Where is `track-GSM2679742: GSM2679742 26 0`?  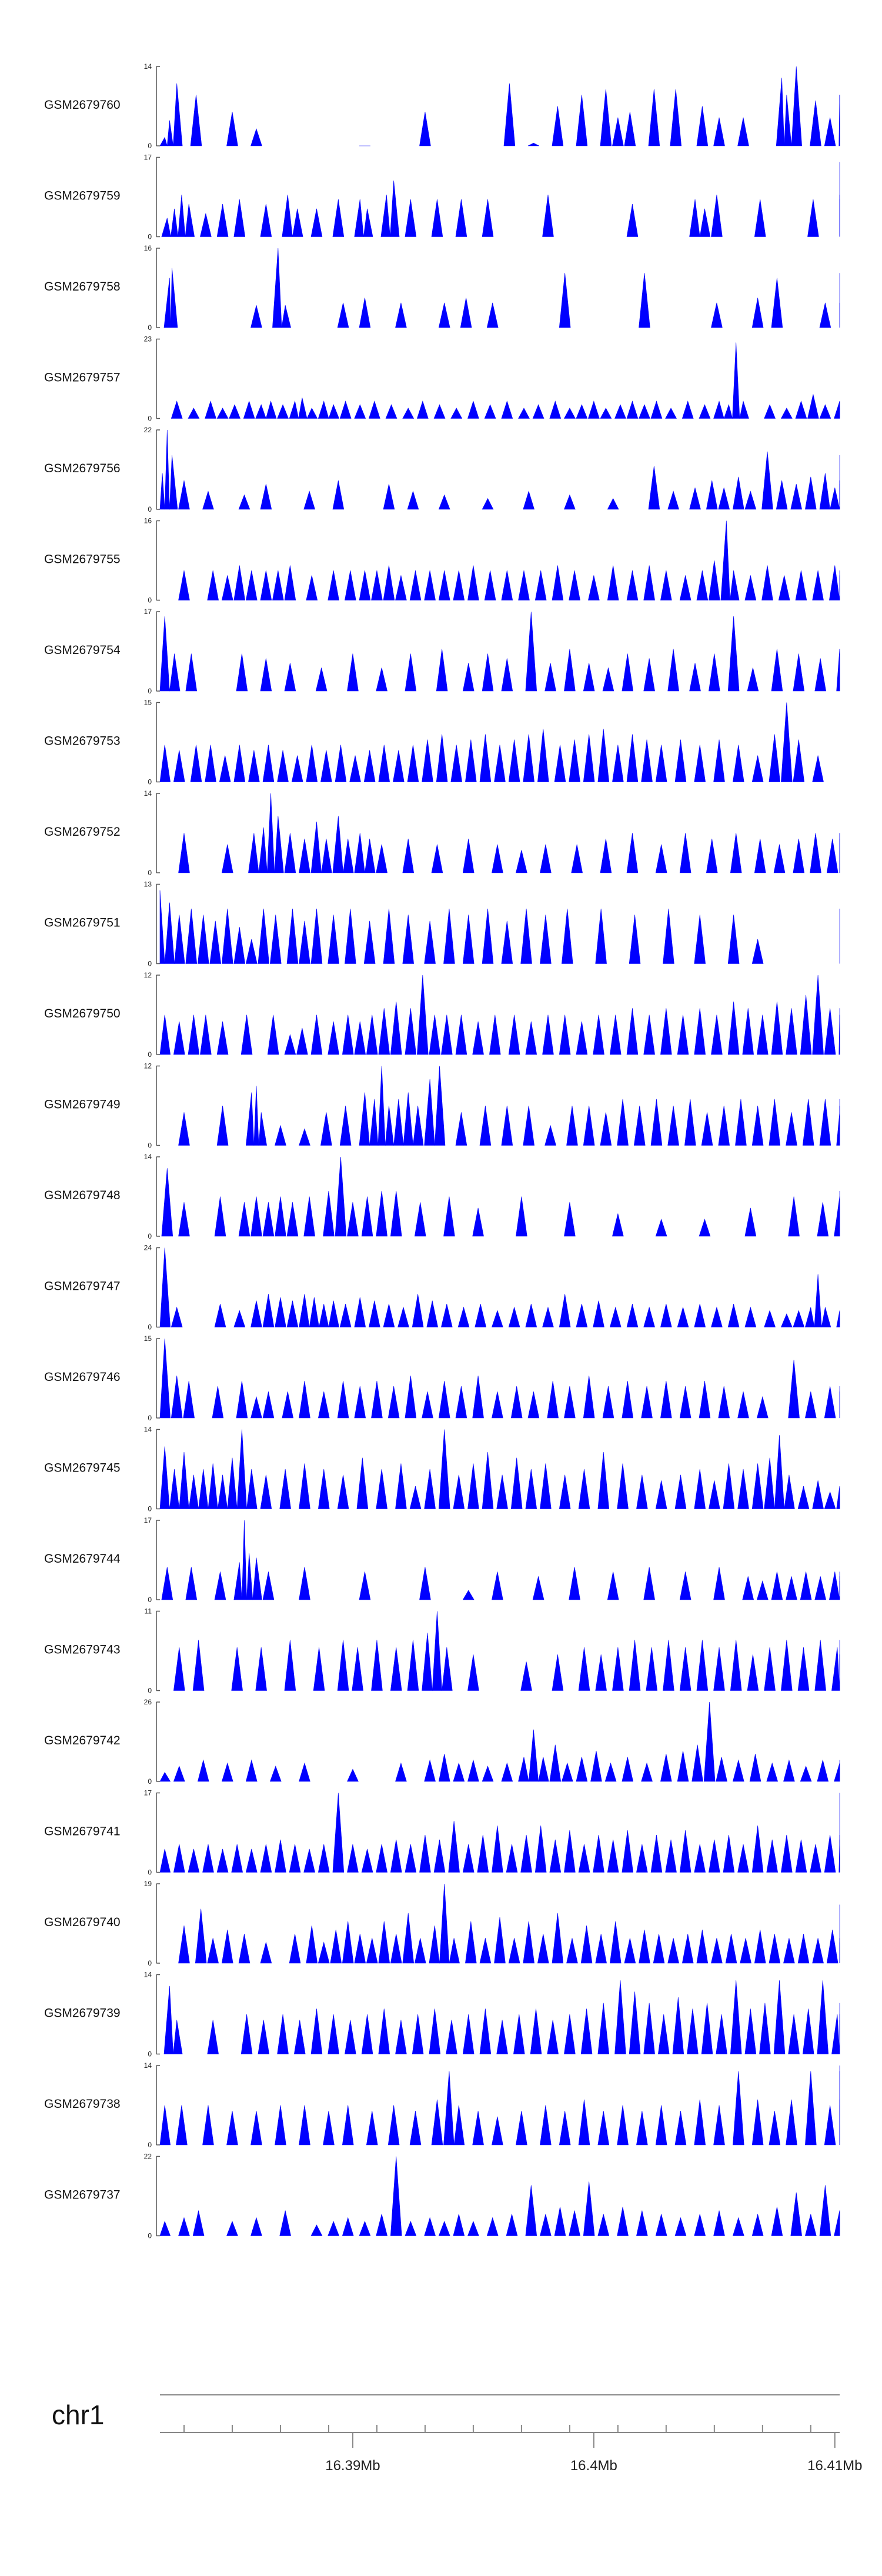
track-GSM2679742: GSM2679742 26 0 is located at coordinates (442, 1742).